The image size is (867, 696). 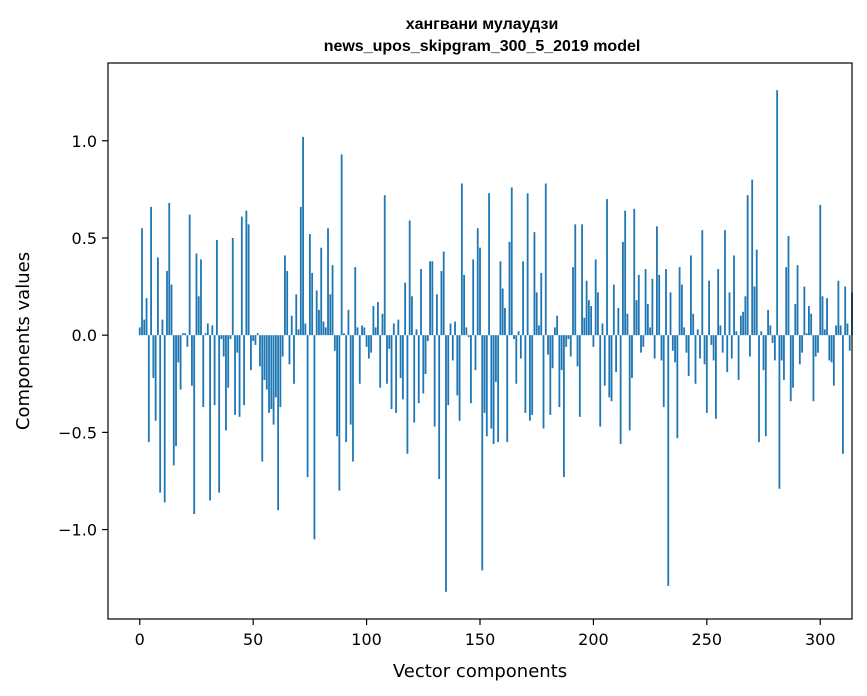 I want to click on x-tick-label: 150, so click(x=480, y=639).